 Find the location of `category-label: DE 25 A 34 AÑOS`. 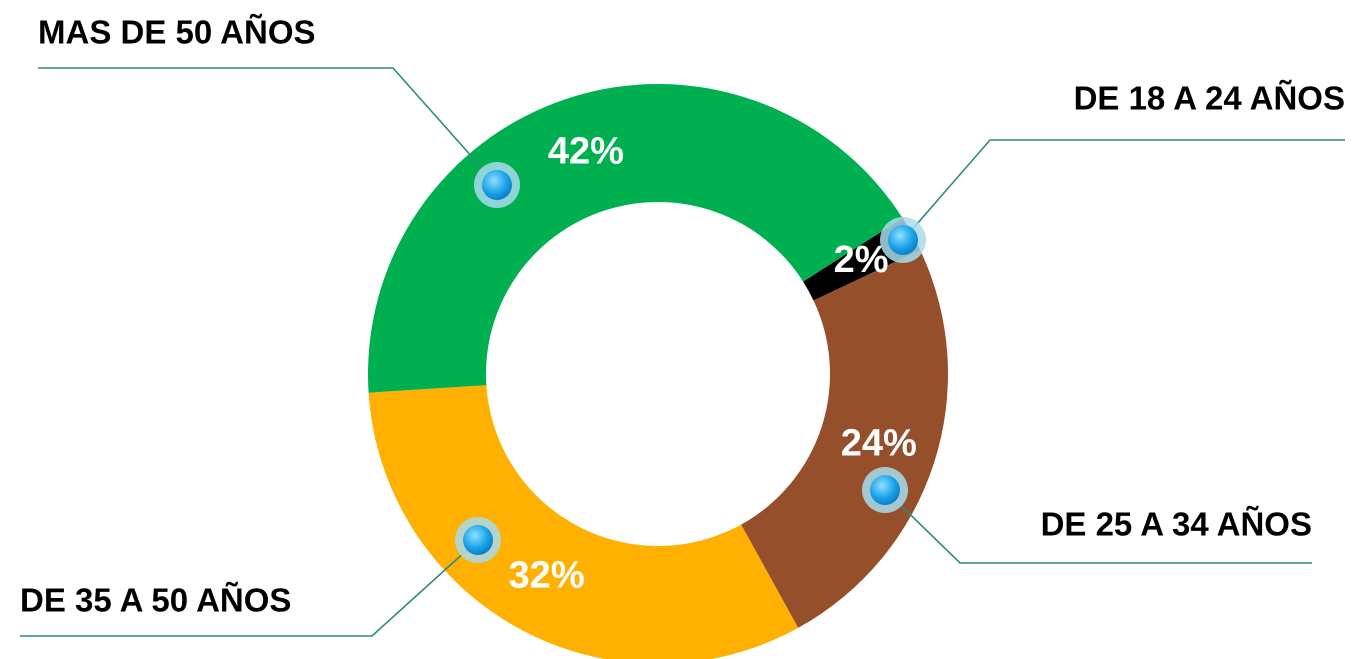

category-label: DE 25 A 34 AÑOS is located at coordinates (1176, 524).